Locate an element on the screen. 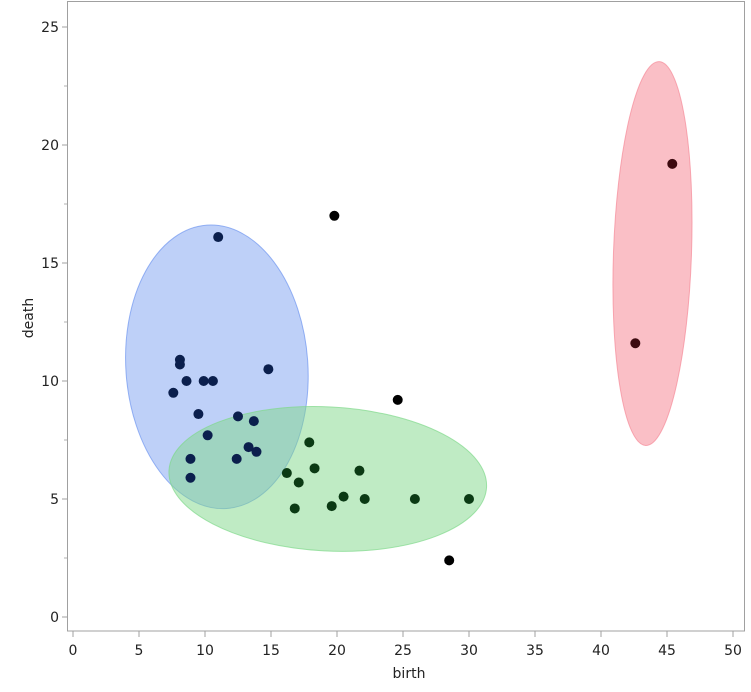 This screenshot has width=751, height=692. x-tick-label: 10 is located at coordinates (205, 651).